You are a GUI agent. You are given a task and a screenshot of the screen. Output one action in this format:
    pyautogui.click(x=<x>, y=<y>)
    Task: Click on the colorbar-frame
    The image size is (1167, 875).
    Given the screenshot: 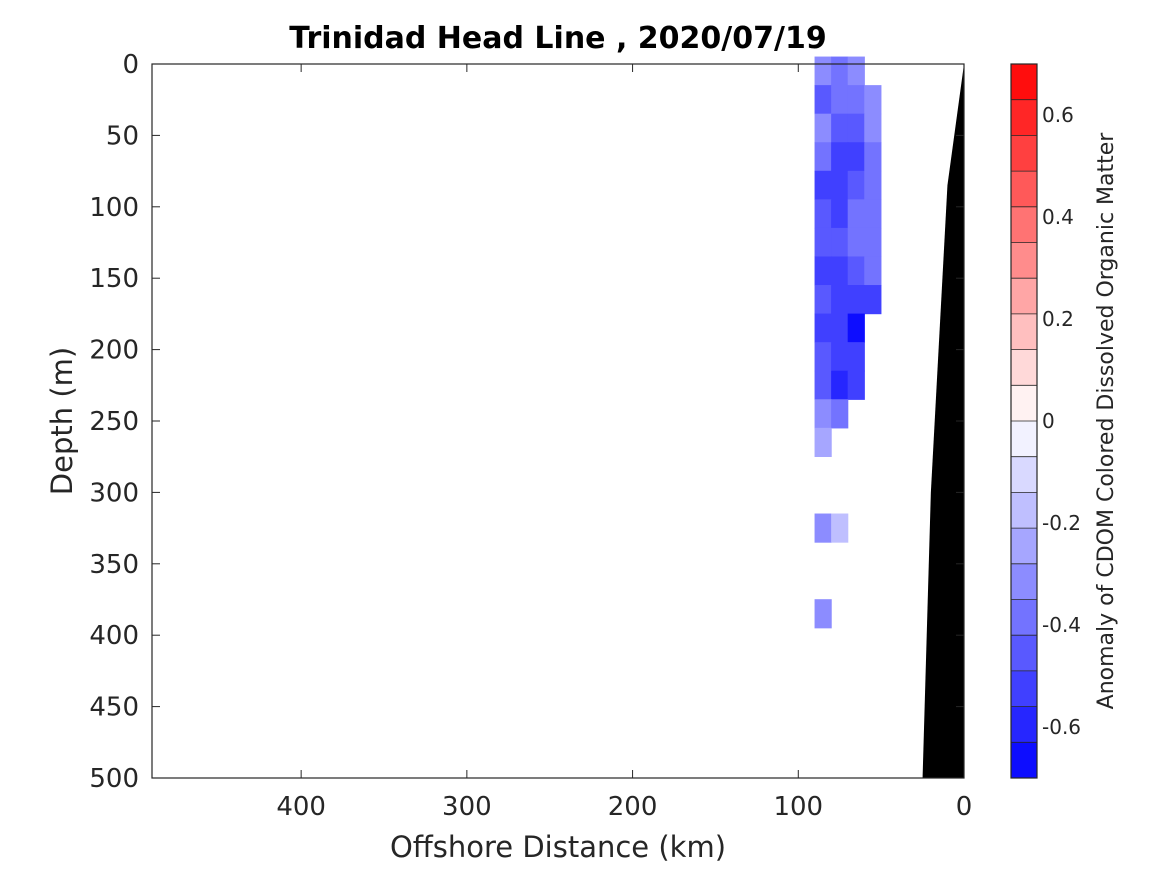 What is the action you would take?
    pyautogui.click(x=1024, y=421)
    